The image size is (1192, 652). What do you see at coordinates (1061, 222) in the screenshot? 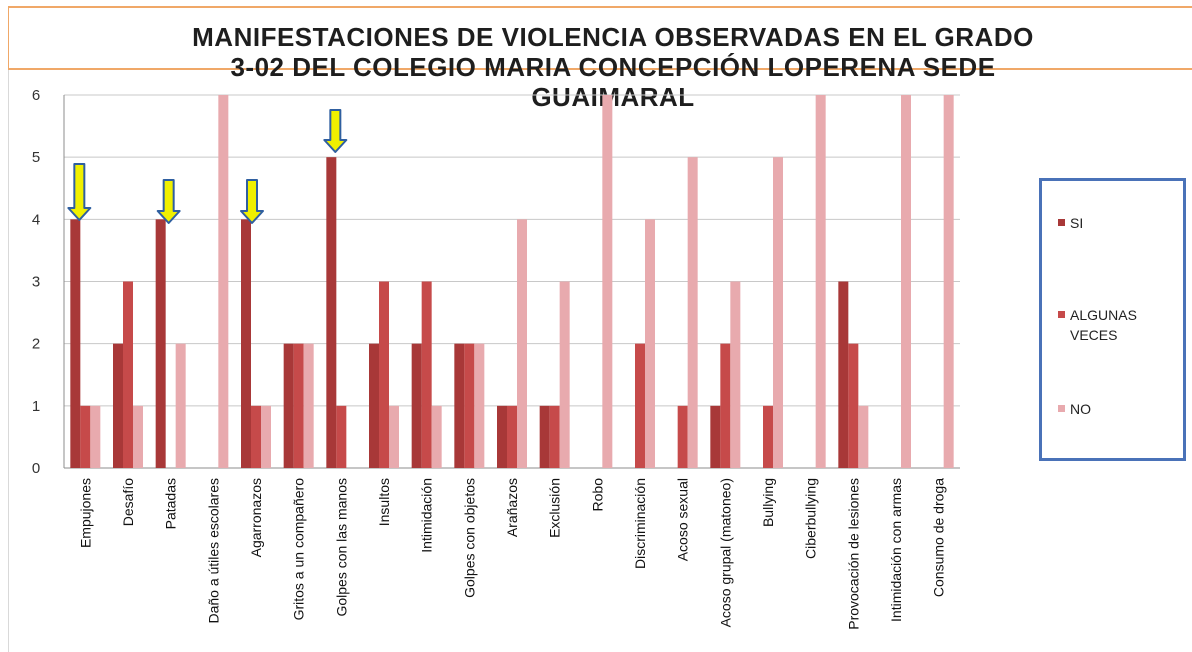
I see `legend-swatch-si` at bounding box center [1061, 222].